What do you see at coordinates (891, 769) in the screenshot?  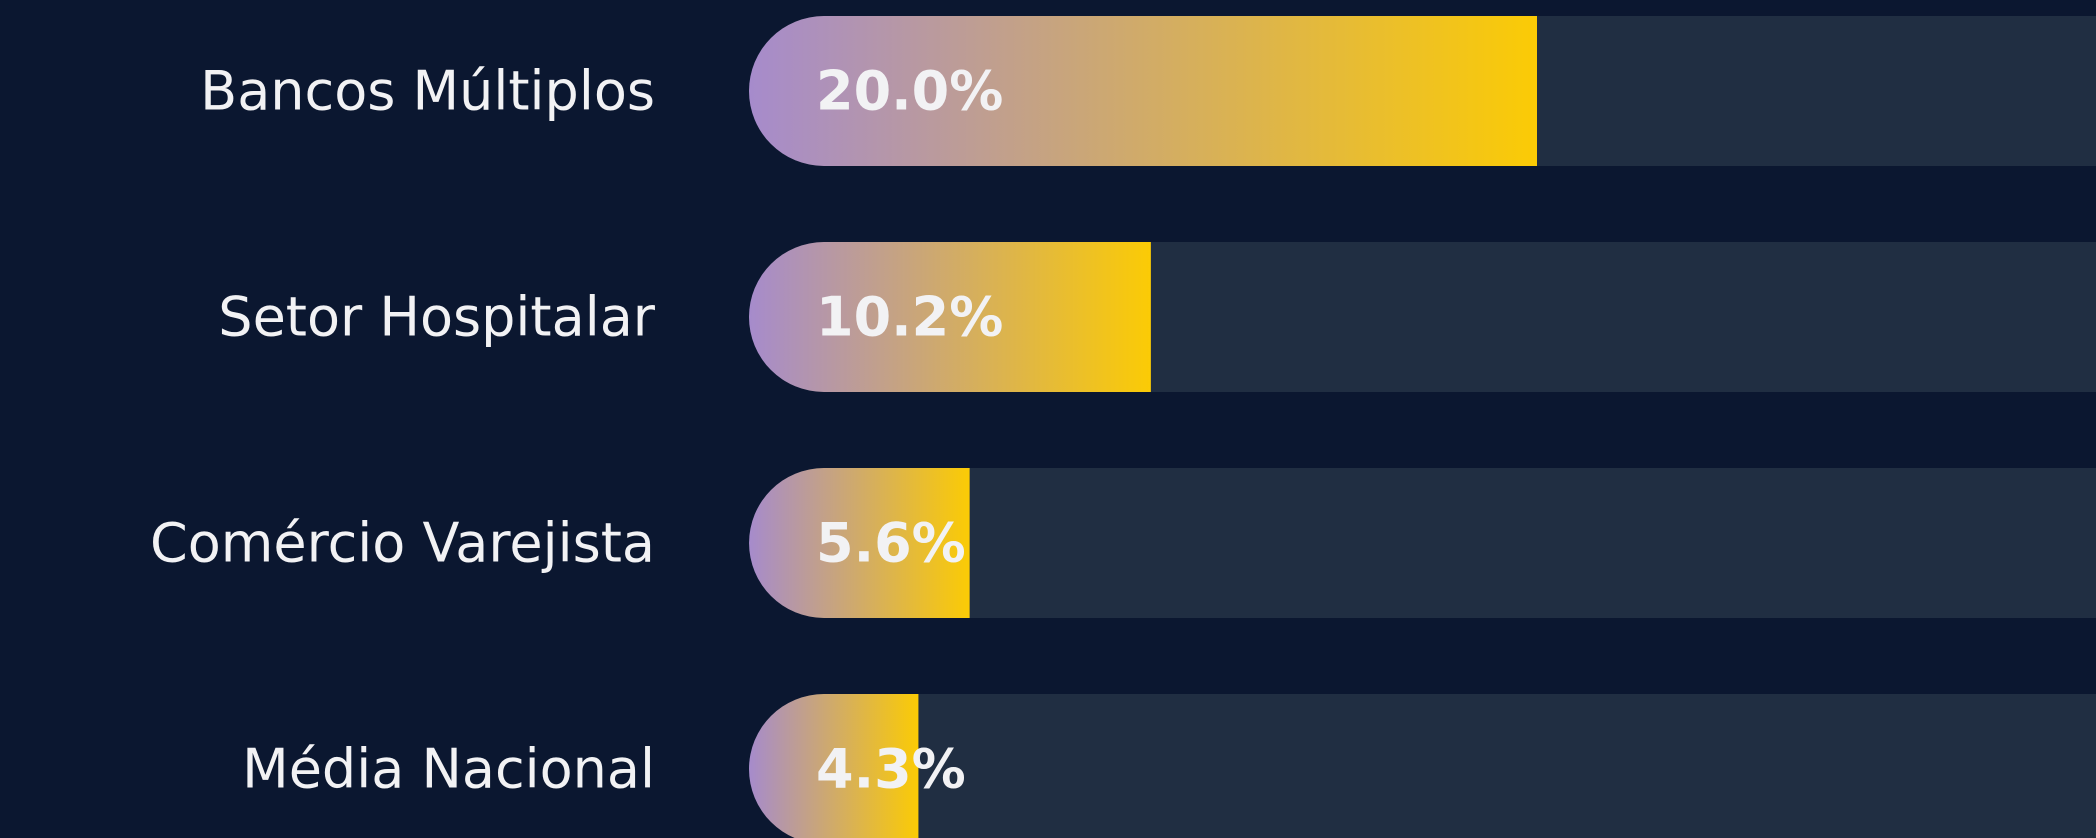 I see `value-label: 4.3%` at bounding box center [891, 769].